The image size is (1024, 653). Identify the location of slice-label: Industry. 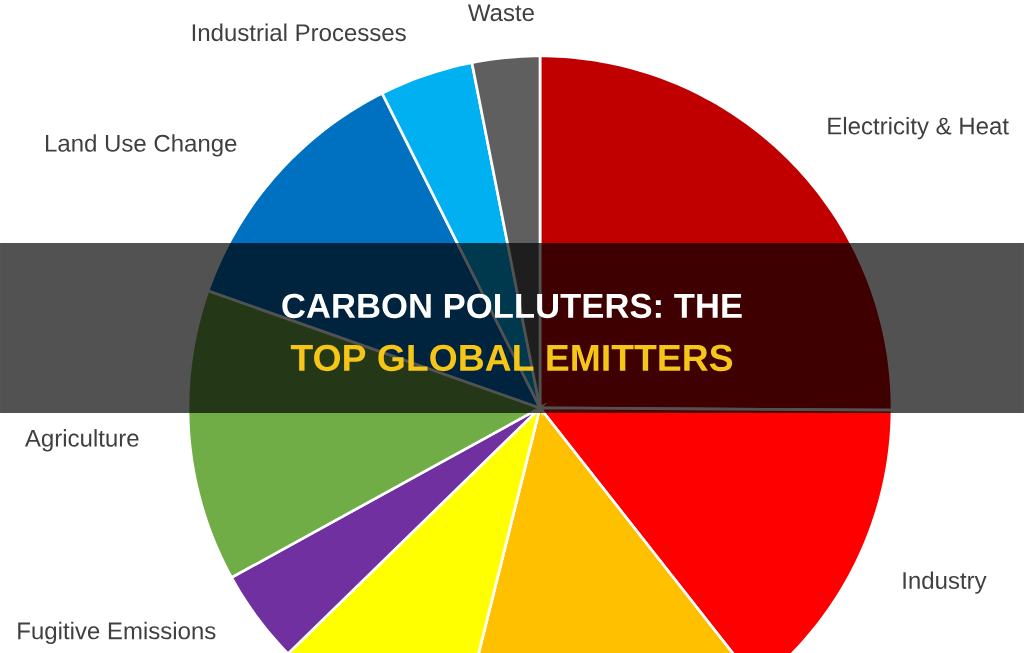
(945, 582).